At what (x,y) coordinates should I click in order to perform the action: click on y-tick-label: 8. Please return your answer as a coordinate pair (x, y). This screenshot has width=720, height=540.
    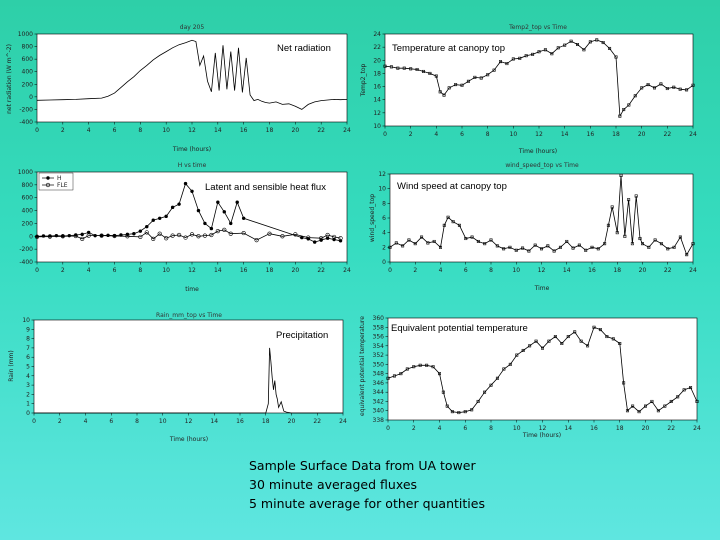
    Looking at the image, I should click on (28, 339).